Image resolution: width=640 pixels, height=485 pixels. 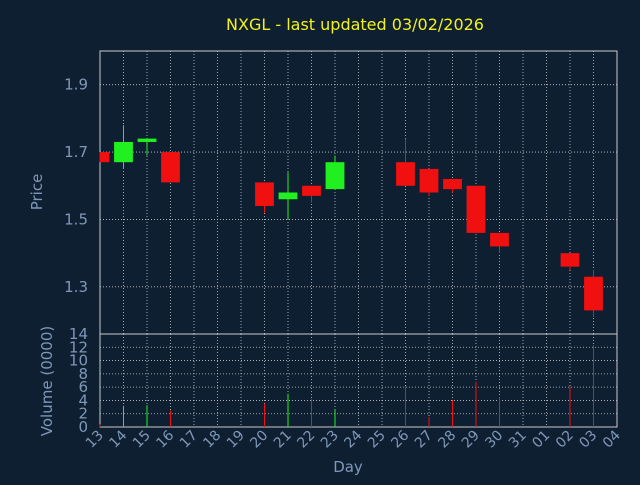 I want to click on day-tick-label: 23, so click(x=330, y=440).